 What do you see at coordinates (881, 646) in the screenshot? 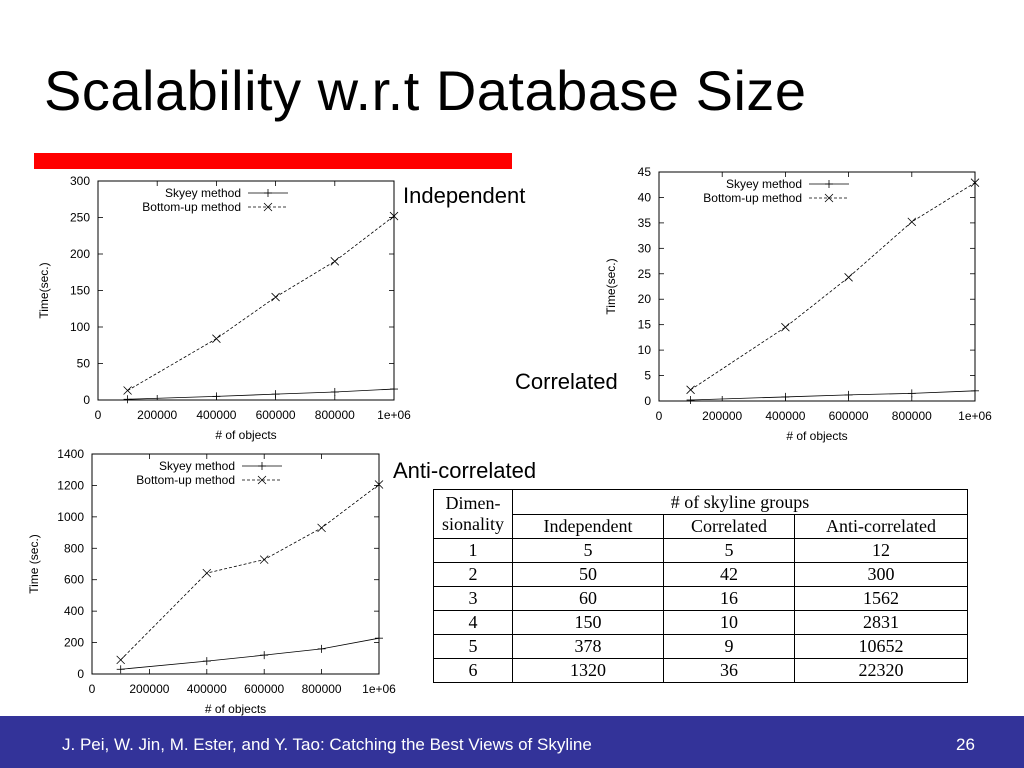
I see `table-cell: 10652` at bounding box center [881, 646].